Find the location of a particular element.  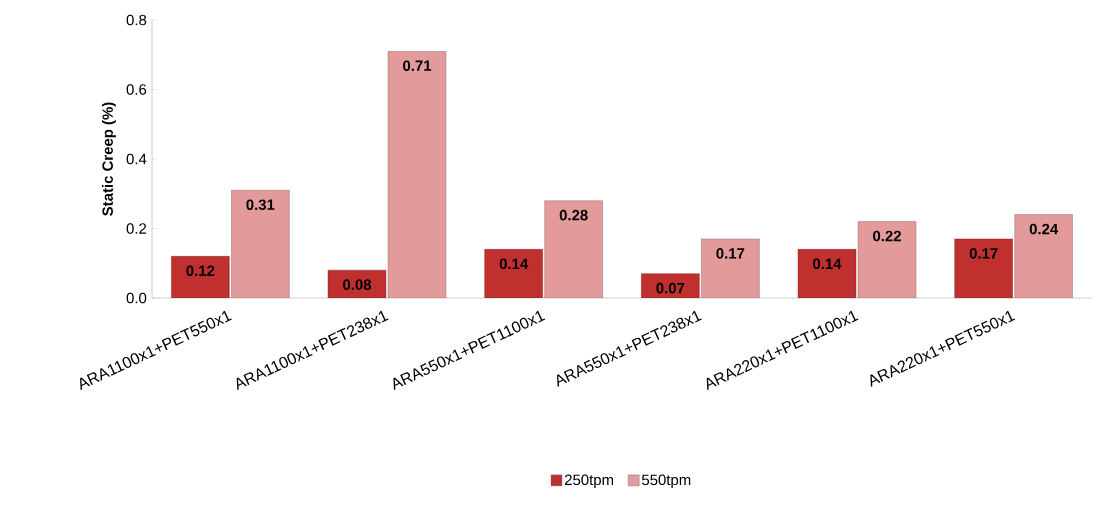

data-label: 0.22 is located at coordinates (887, 236).